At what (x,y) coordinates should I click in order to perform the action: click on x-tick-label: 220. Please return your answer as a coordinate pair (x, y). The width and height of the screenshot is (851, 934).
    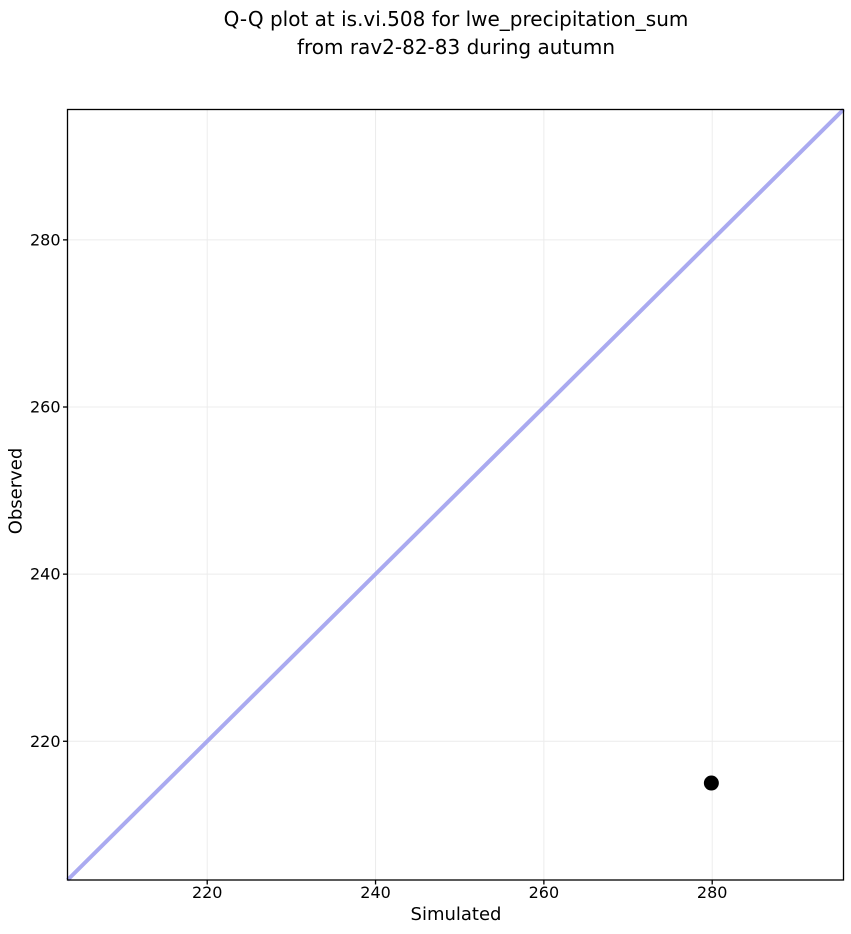
    Looking at the image, I should click on (207, 892).